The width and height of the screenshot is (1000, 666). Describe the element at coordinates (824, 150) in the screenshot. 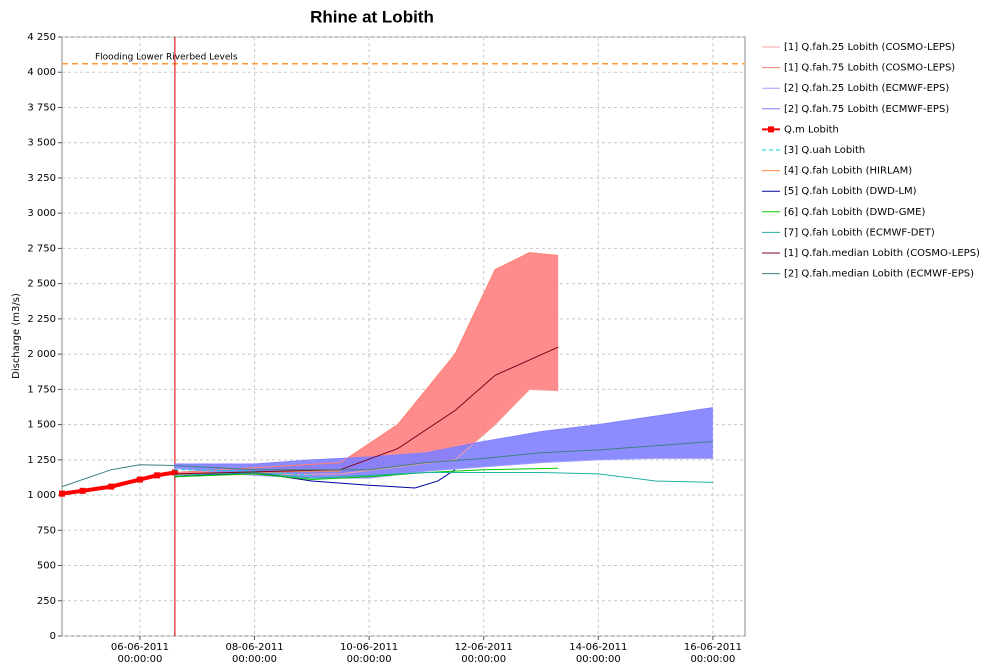

I see `legend-label: [3] Q.uah Lobith` at that location.